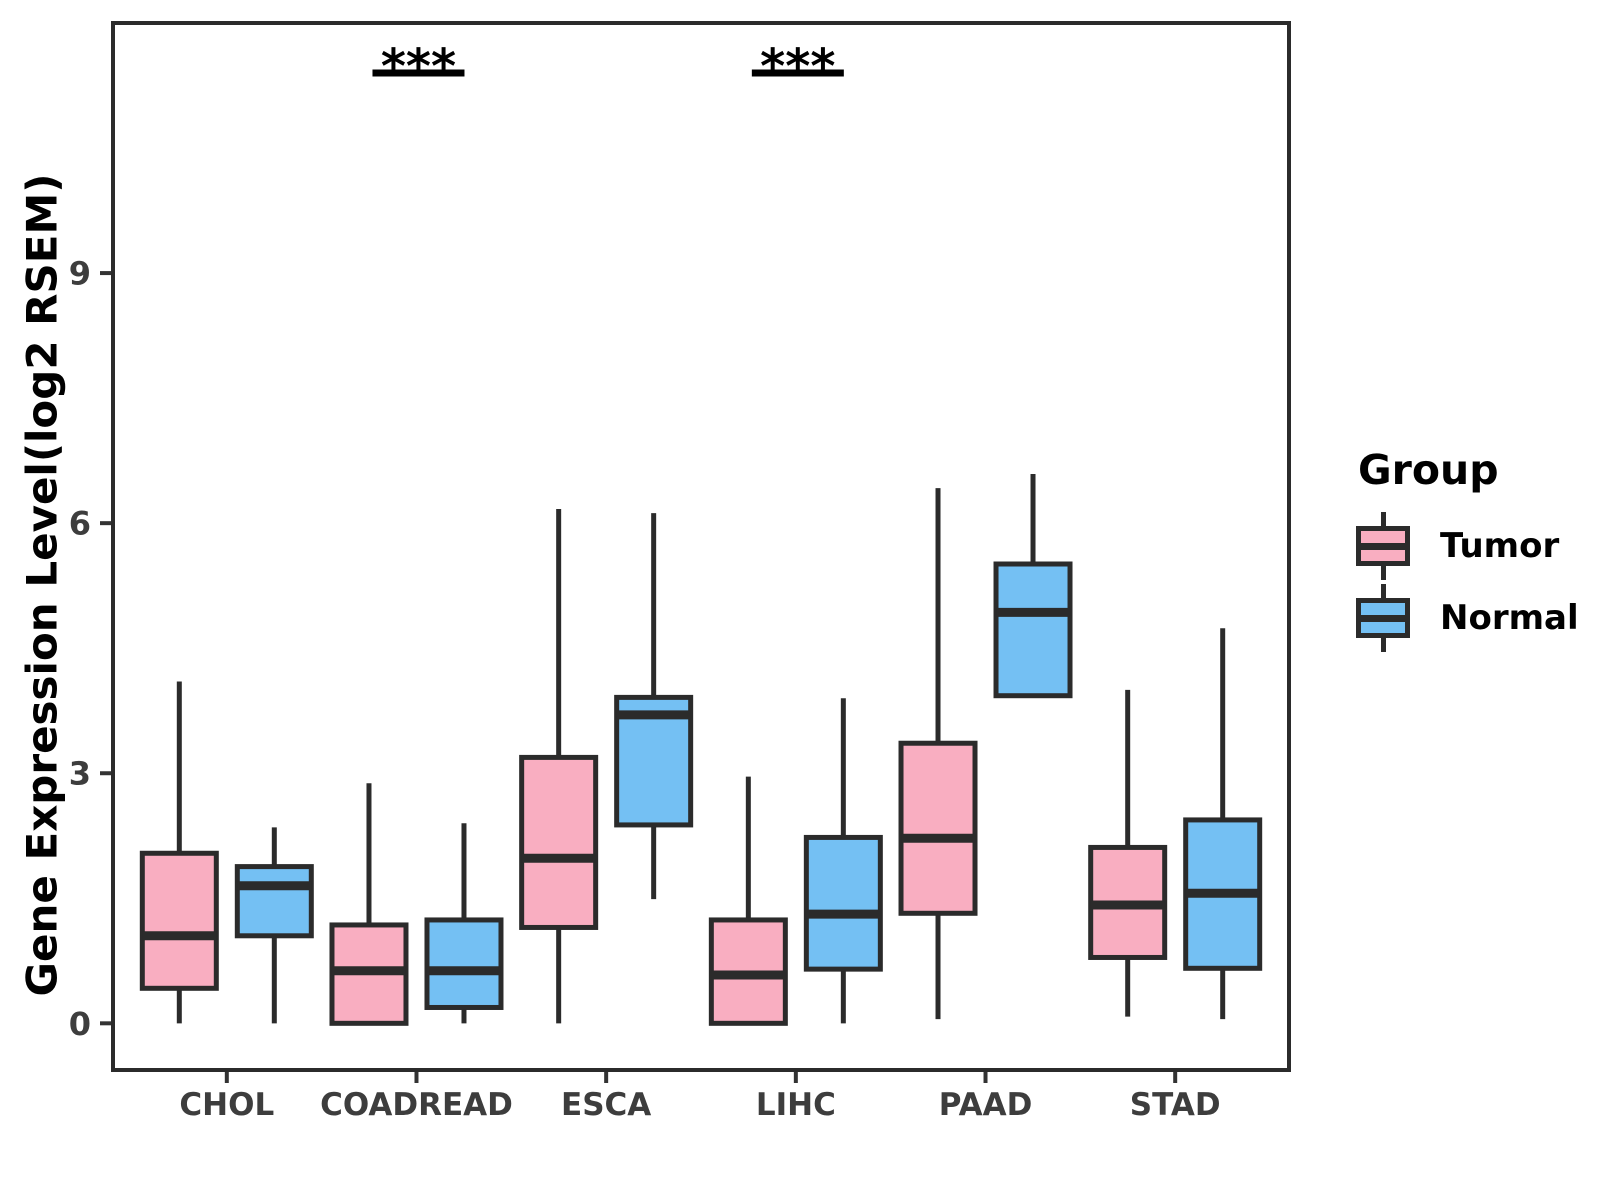  What do you see at coordinates (418, 67) in the screenshot?
I see `significance-stars-coadread: ***` at bounding box center [418, 67].